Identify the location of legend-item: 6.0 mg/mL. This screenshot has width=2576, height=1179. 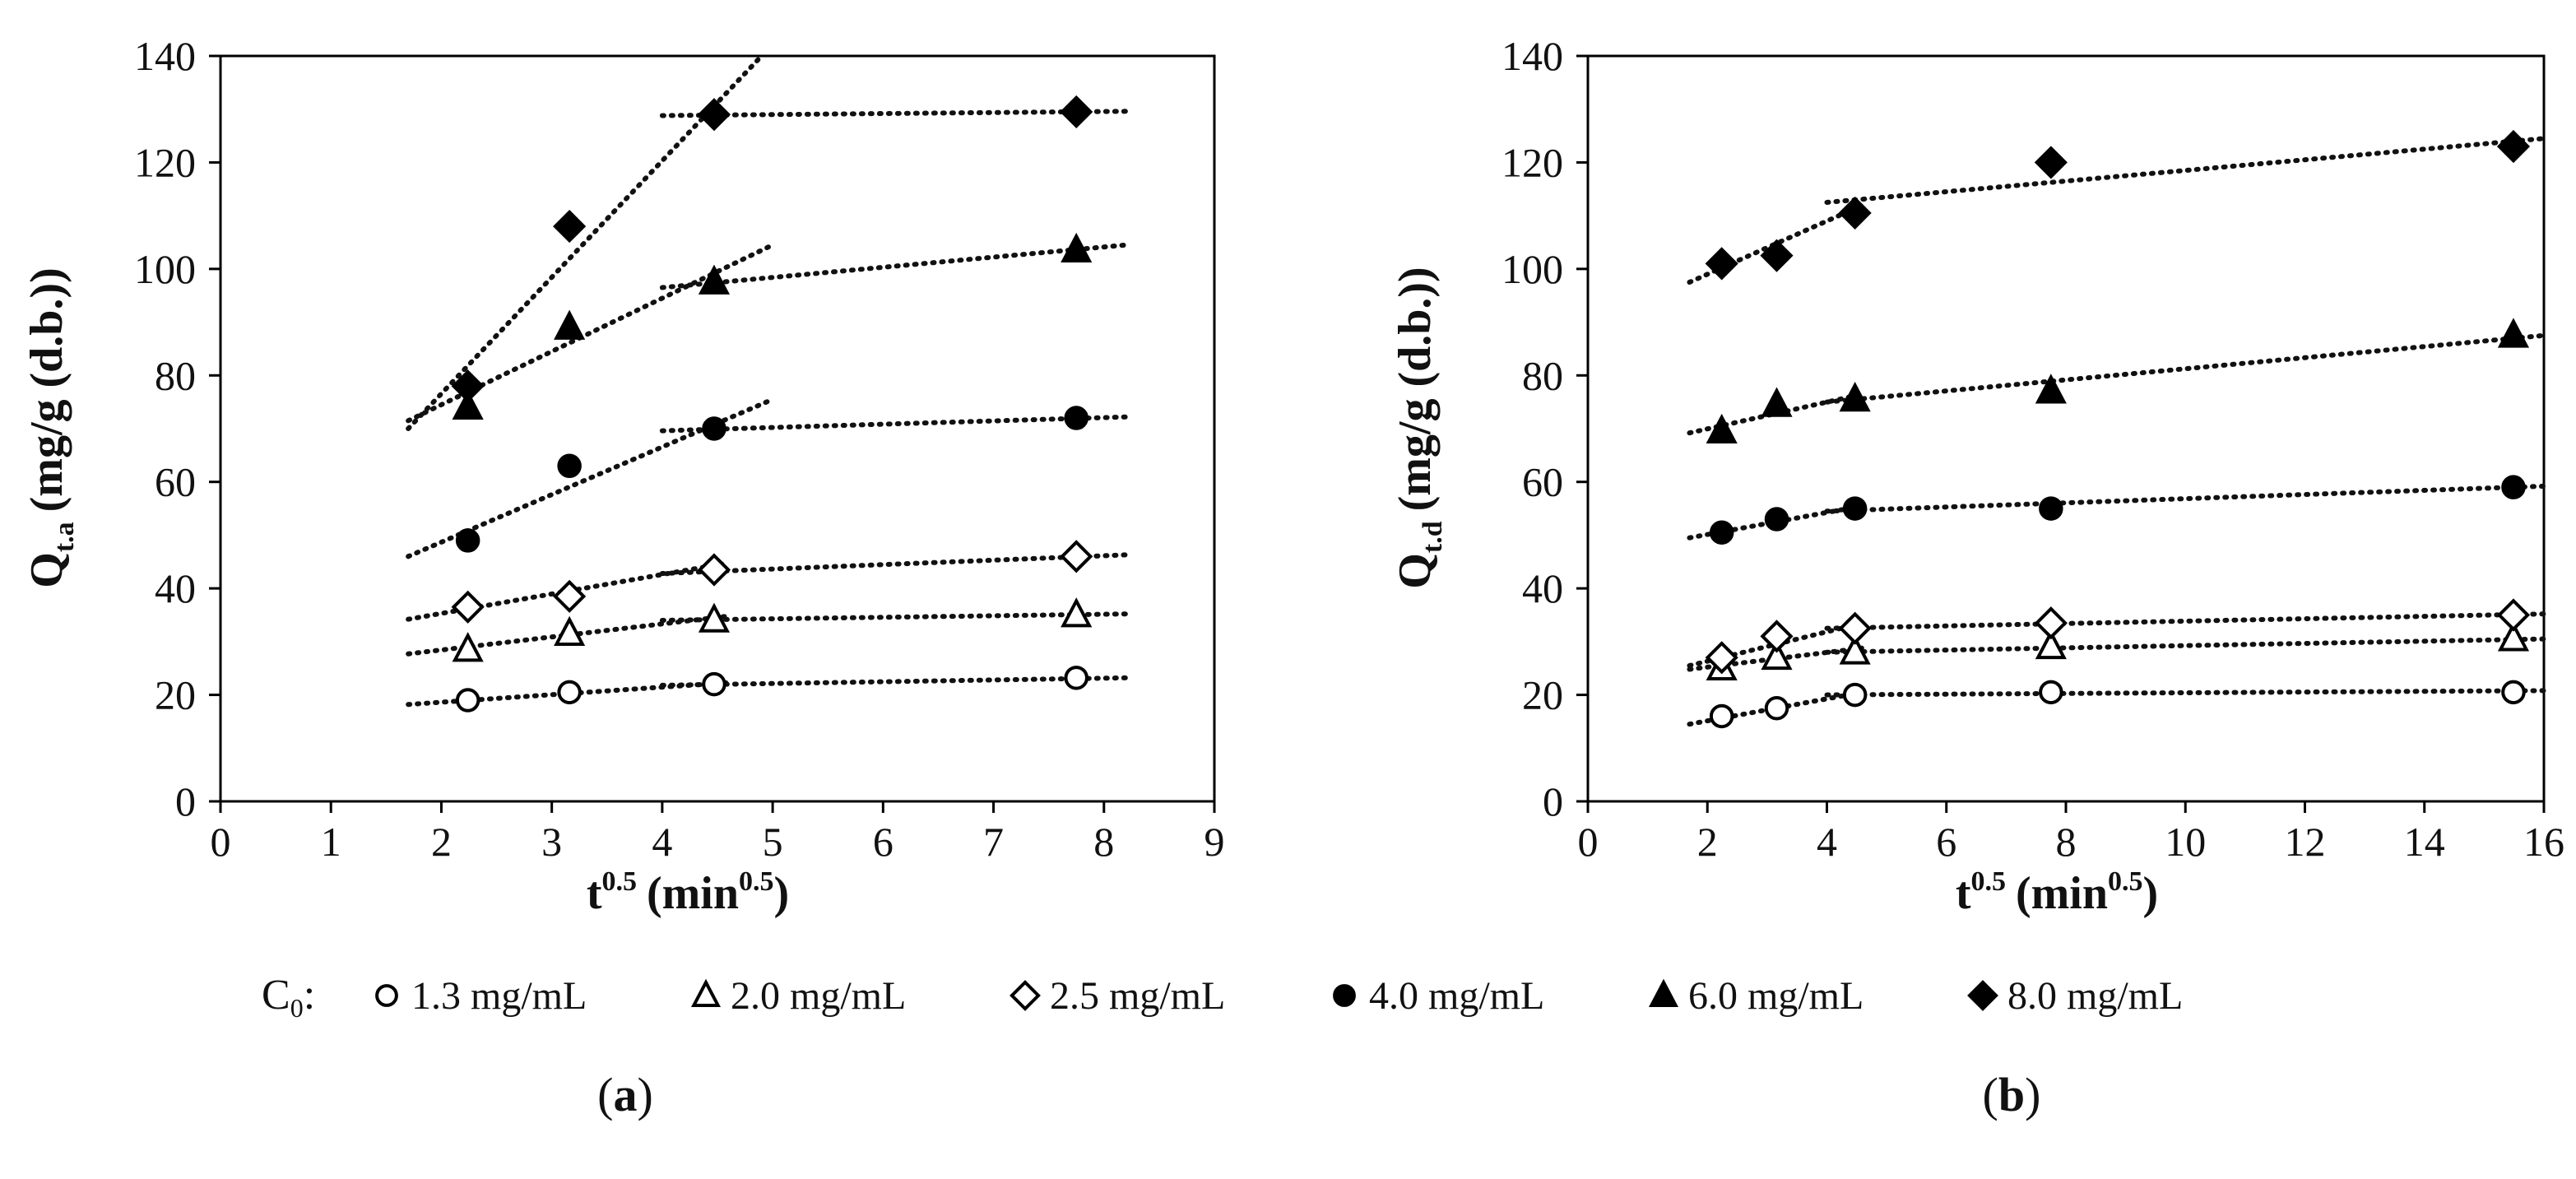
(1756, 996).